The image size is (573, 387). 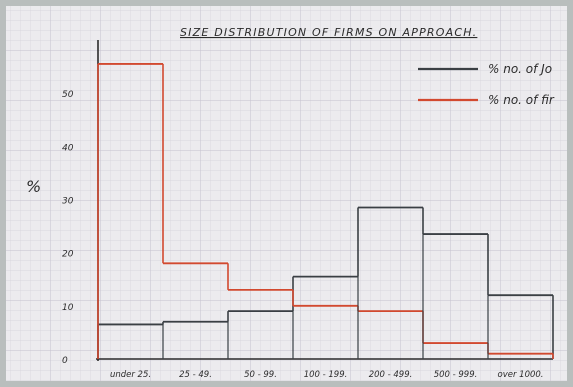 I want to click on x-tick-label: 25 - 49., so click(x=195, y=375).